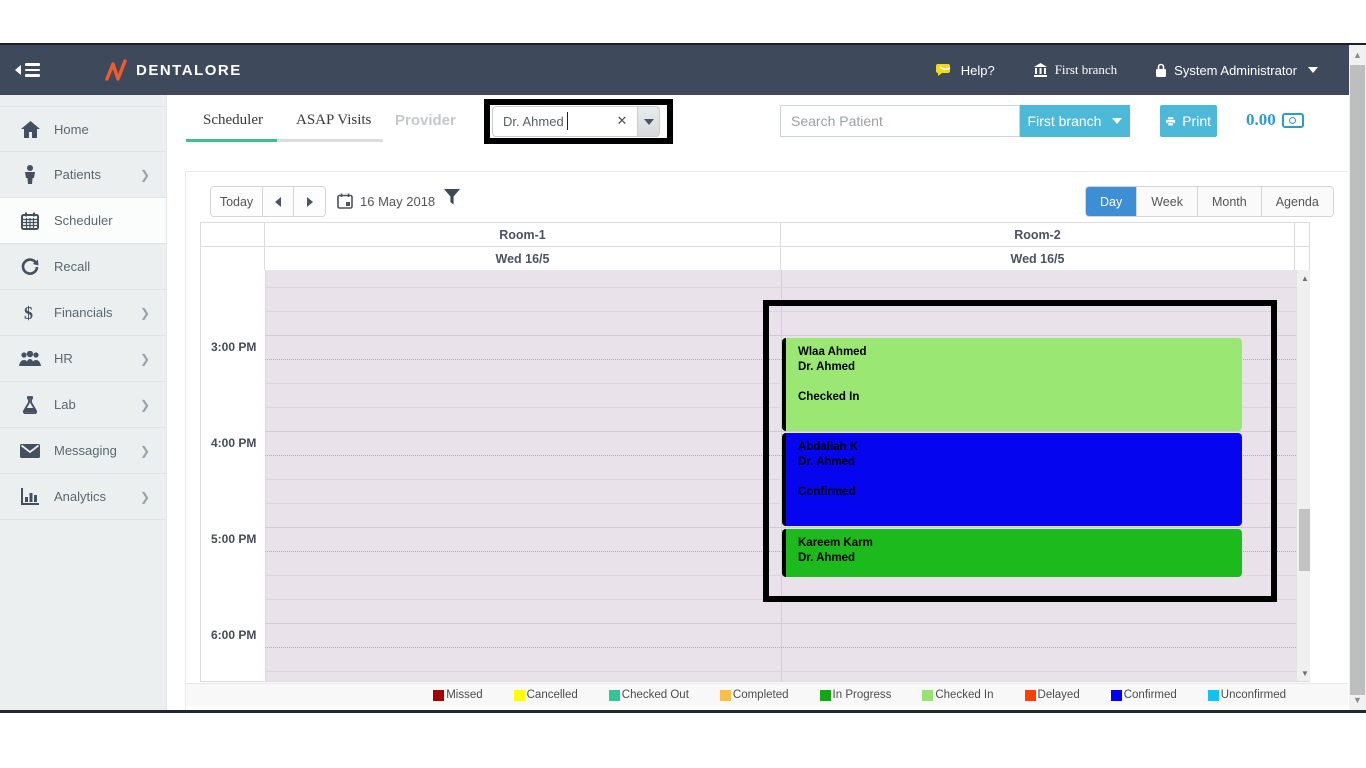  Describe the element at coordinates (452, 197) in the screenshot. I see `filter-icon` at that location.